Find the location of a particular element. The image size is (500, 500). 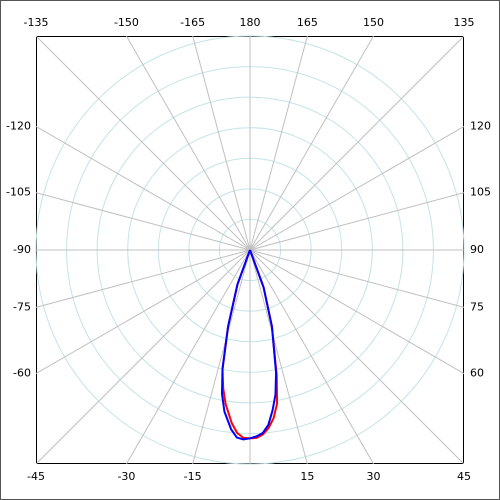

angle-tick-label: 180 is located at coordinates (250, 22).